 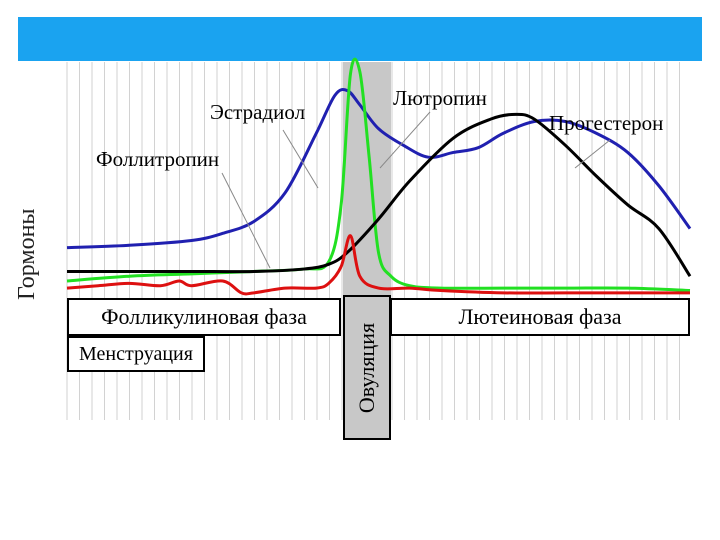 What do you see at coordinates (136, 354) in the screenshot?
I see `phase-menstruation: Менструация` at bounding box center [136, 354].